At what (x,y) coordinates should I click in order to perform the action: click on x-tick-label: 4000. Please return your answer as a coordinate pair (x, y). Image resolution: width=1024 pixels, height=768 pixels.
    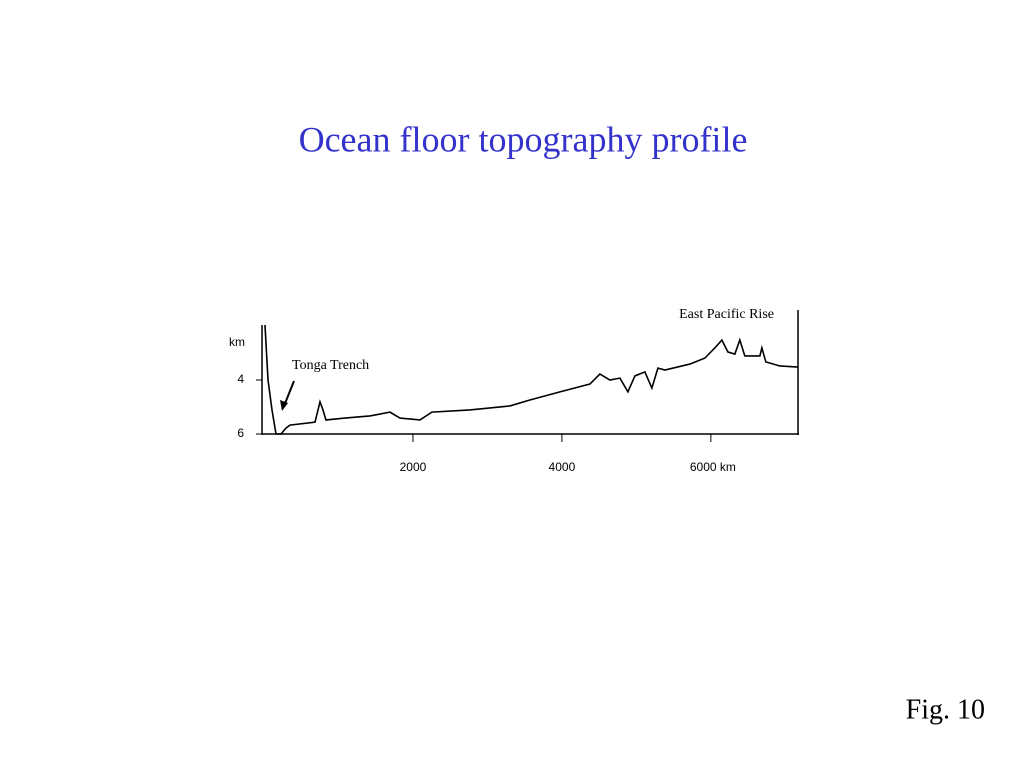
    Looking at the image, I should click on (562, 467).